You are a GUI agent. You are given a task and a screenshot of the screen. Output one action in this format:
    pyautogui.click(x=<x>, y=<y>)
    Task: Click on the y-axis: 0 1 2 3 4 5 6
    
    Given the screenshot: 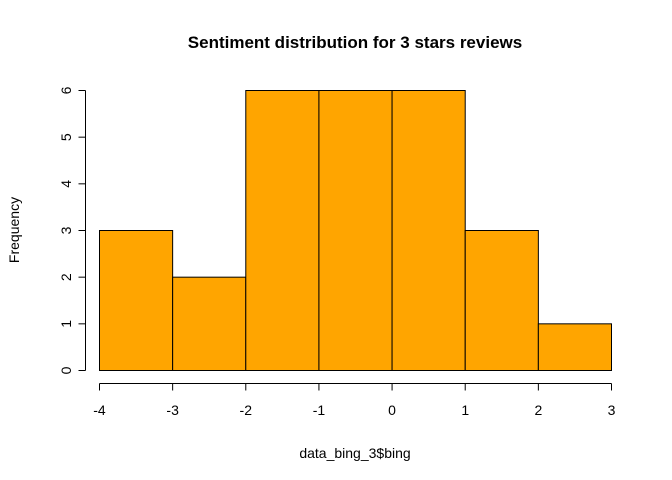 What is the action you would take?
    pyautogui.click(x=72, y=230)
    